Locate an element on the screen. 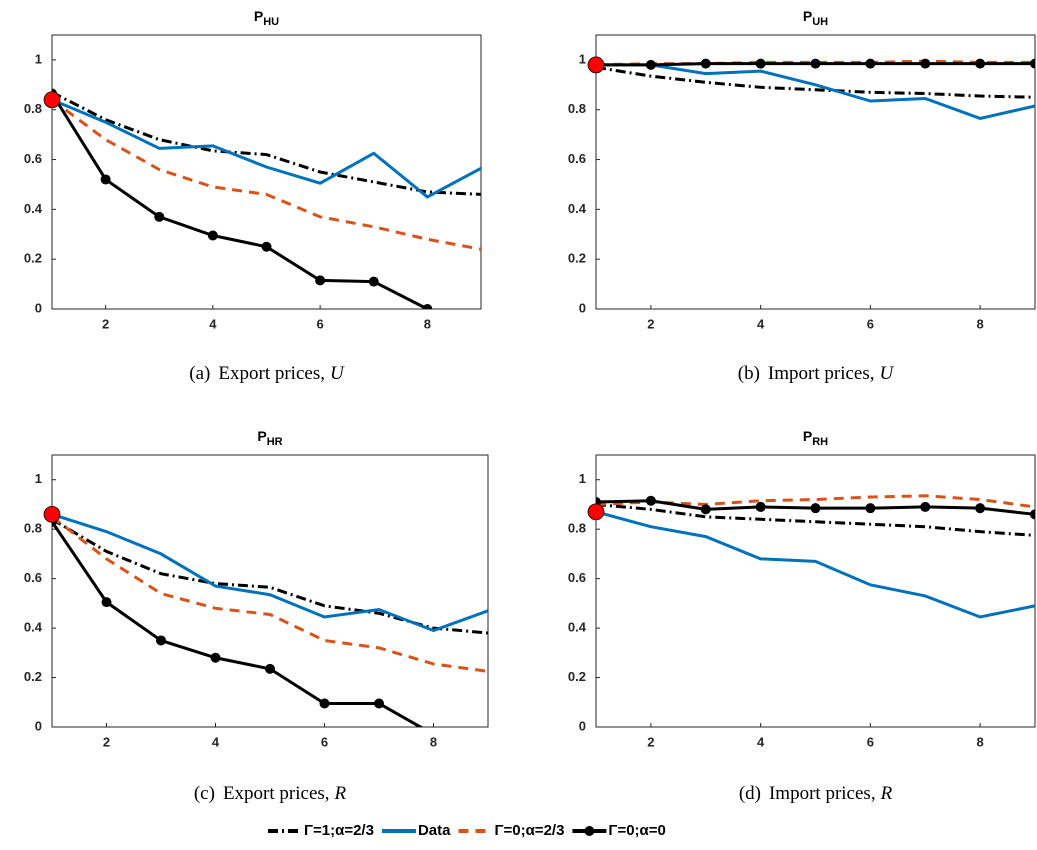 This screenshot has width=1037, height=850. caption-label: (b) is located at coordinates (749, 373).